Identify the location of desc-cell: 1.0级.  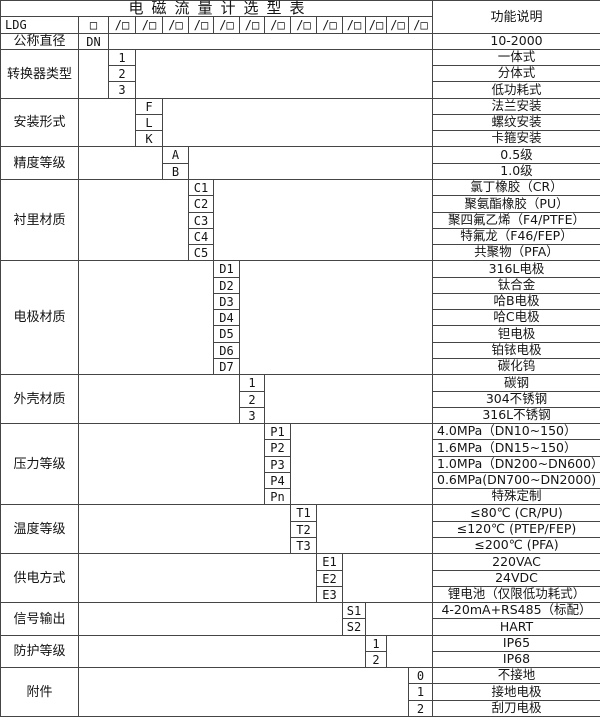
(516, 171).